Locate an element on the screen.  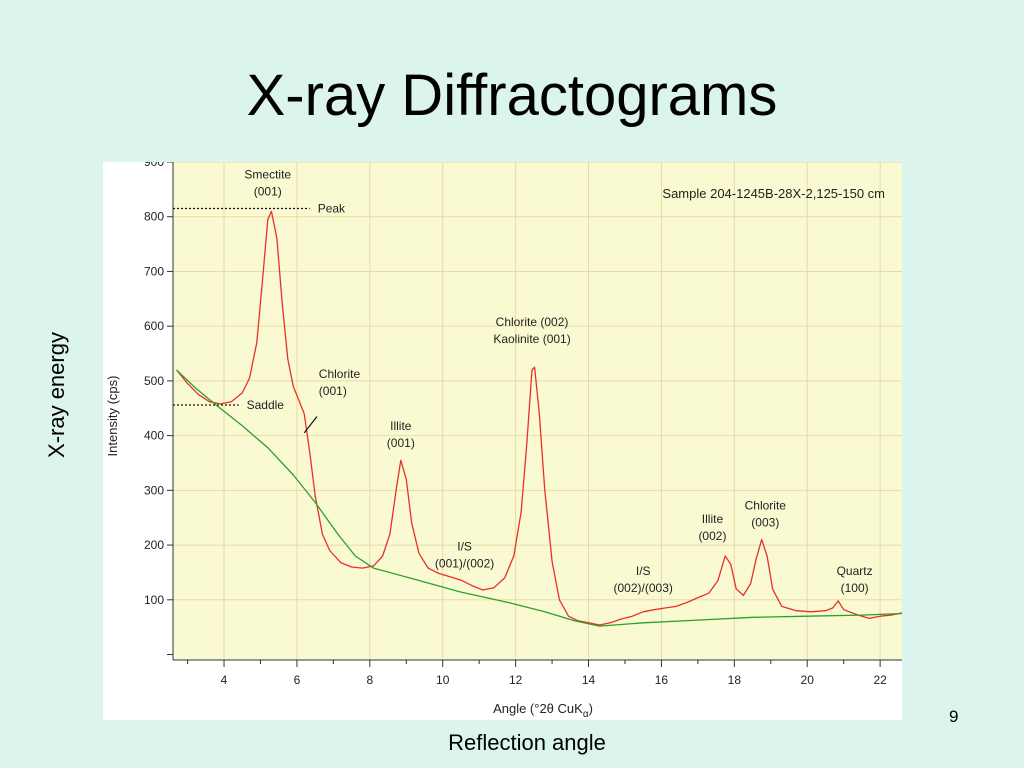
x-tick-label: 20 is located at coordinates (808, 680).